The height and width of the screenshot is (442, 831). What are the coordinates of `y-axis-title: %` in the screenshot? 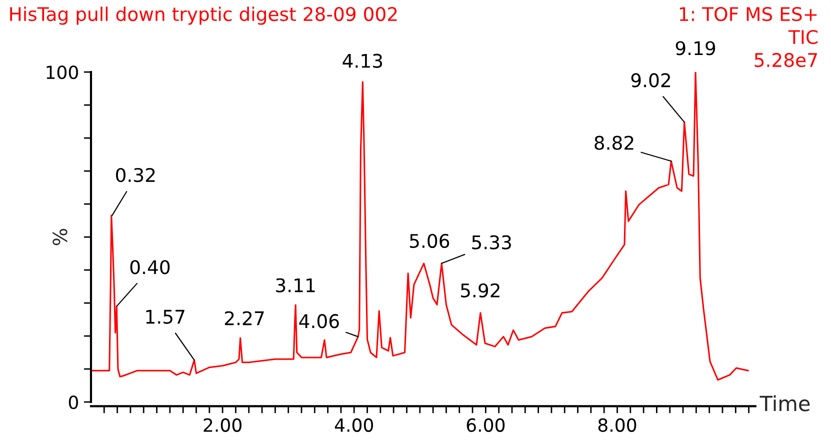 It's located at (60, 237).